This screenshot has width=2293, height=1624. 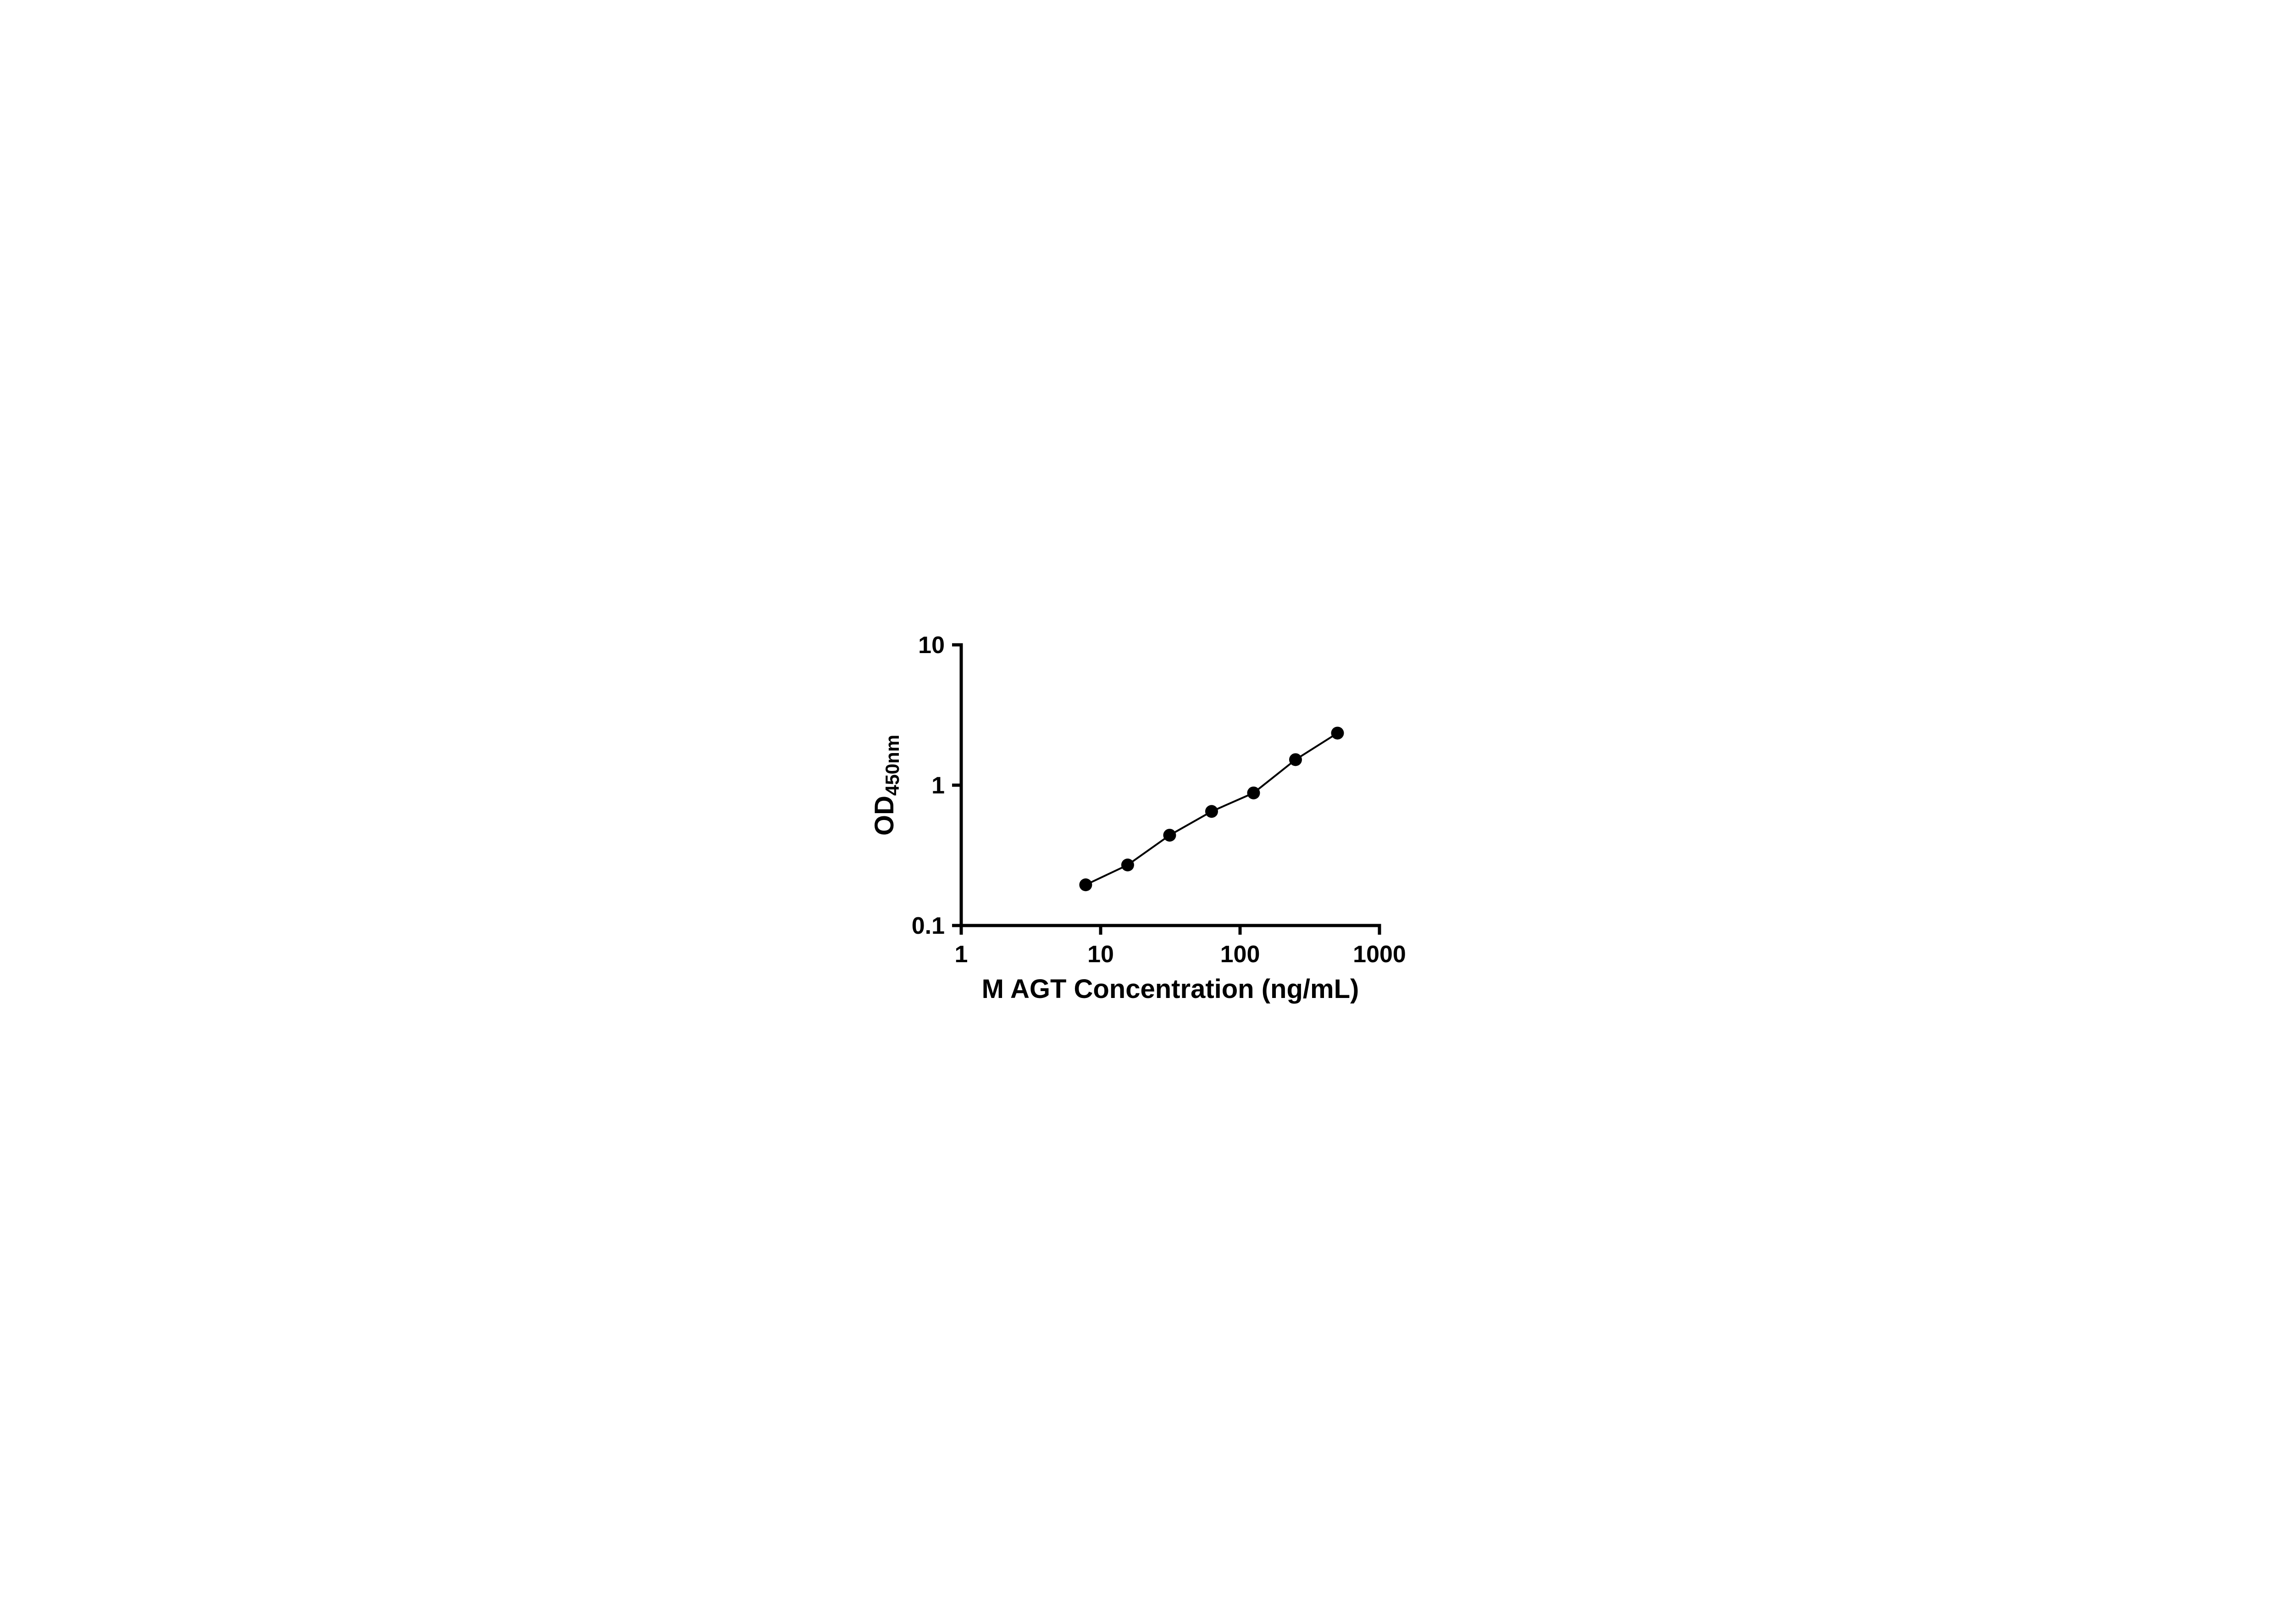 What do you see at coordinates (1100, 954) in the screenshot?
I see `x-tick-label: 10` at bounding box center [1100, 954].